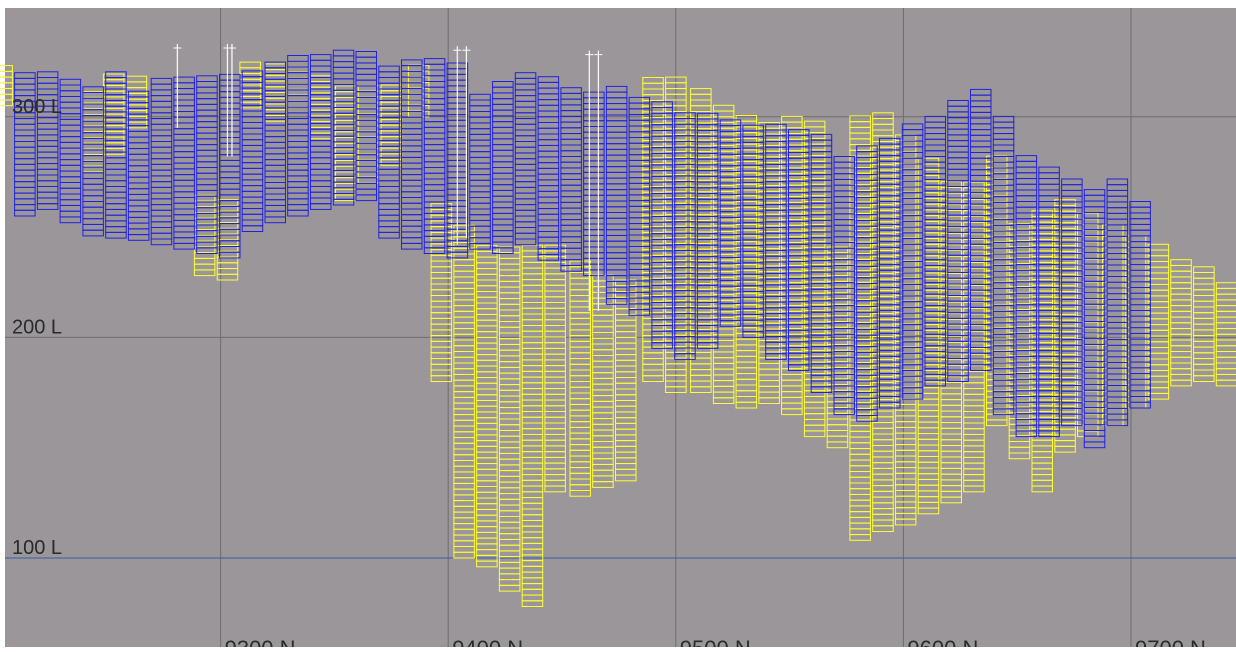  What do you see at coordinates (942, 641) in the screenshot?
I see `x-tick-label-4: 9600 N` at bounding box center [942, 641].